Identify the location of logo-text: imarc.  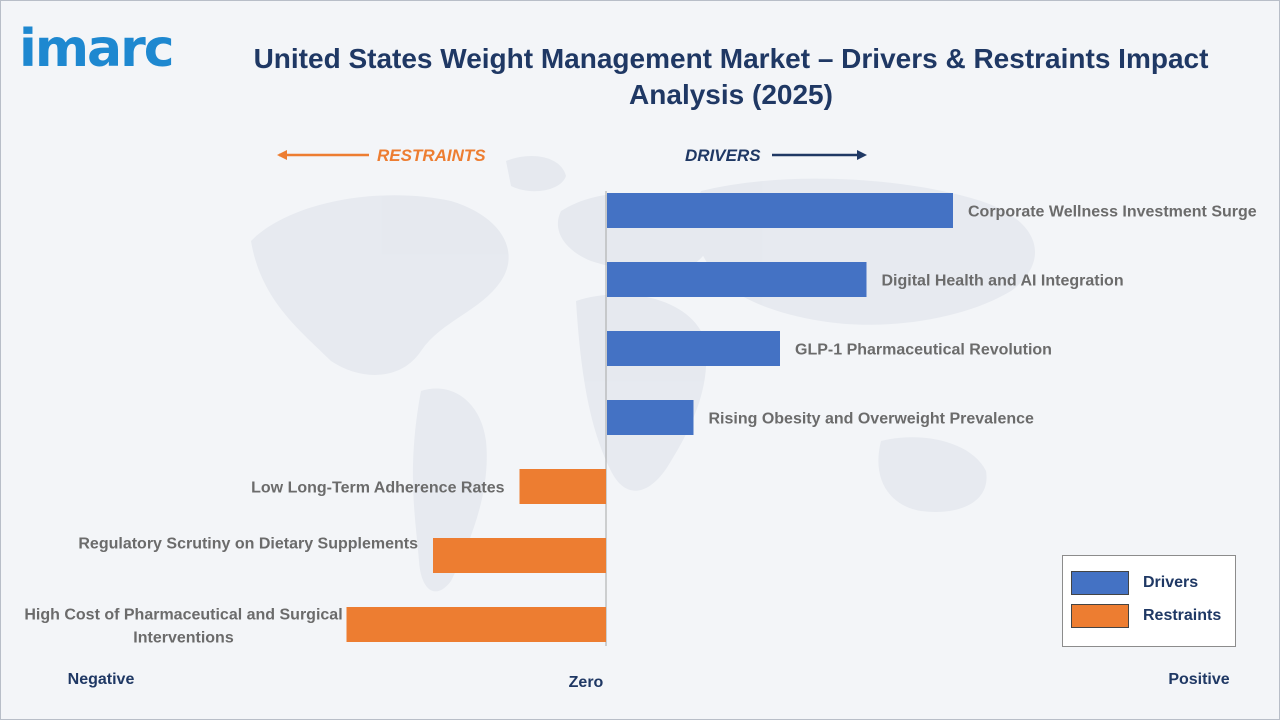
(97, 49).